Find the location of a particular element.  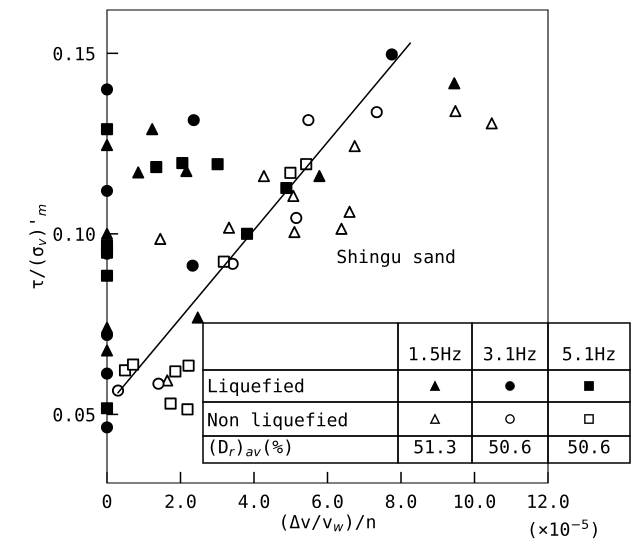

annotation: Non liquefied is located at coordinates (277, 421).